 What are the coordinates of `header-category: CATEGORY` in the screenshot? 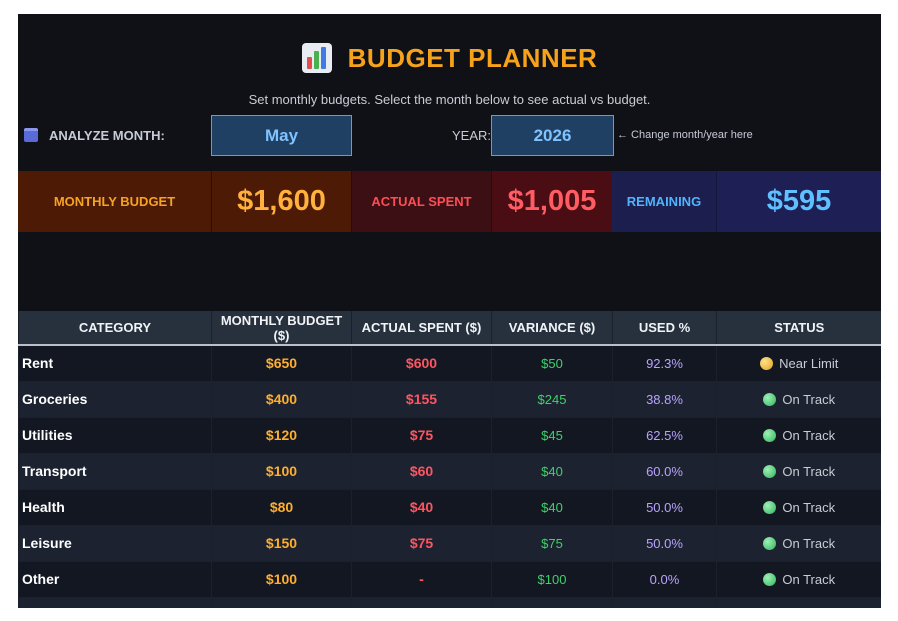 It's located at (115, 328).